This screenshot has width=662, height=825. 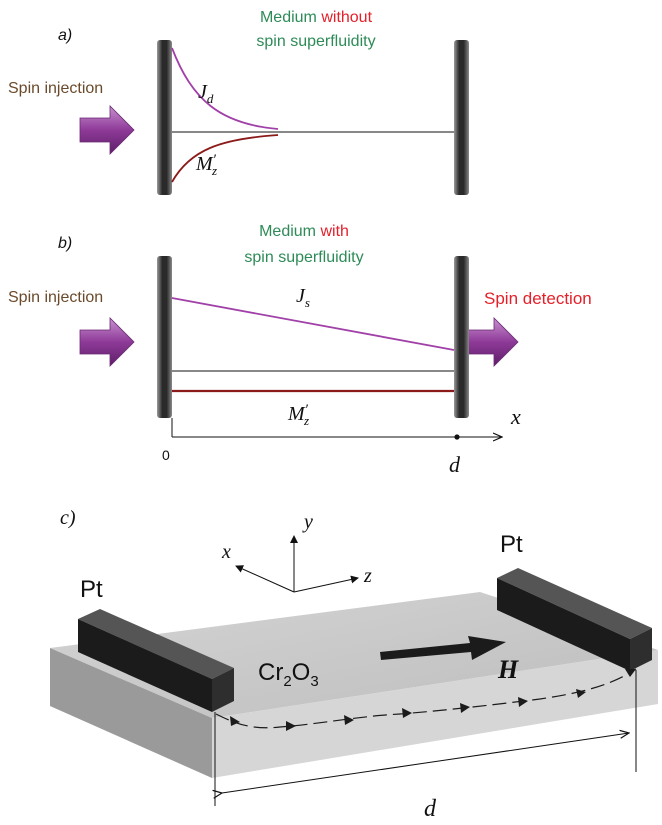 What do you see at coordinates (457, 437) in the screenshot?
I see `panel-b-axis-d-dot` at bounding box center [457, 437].